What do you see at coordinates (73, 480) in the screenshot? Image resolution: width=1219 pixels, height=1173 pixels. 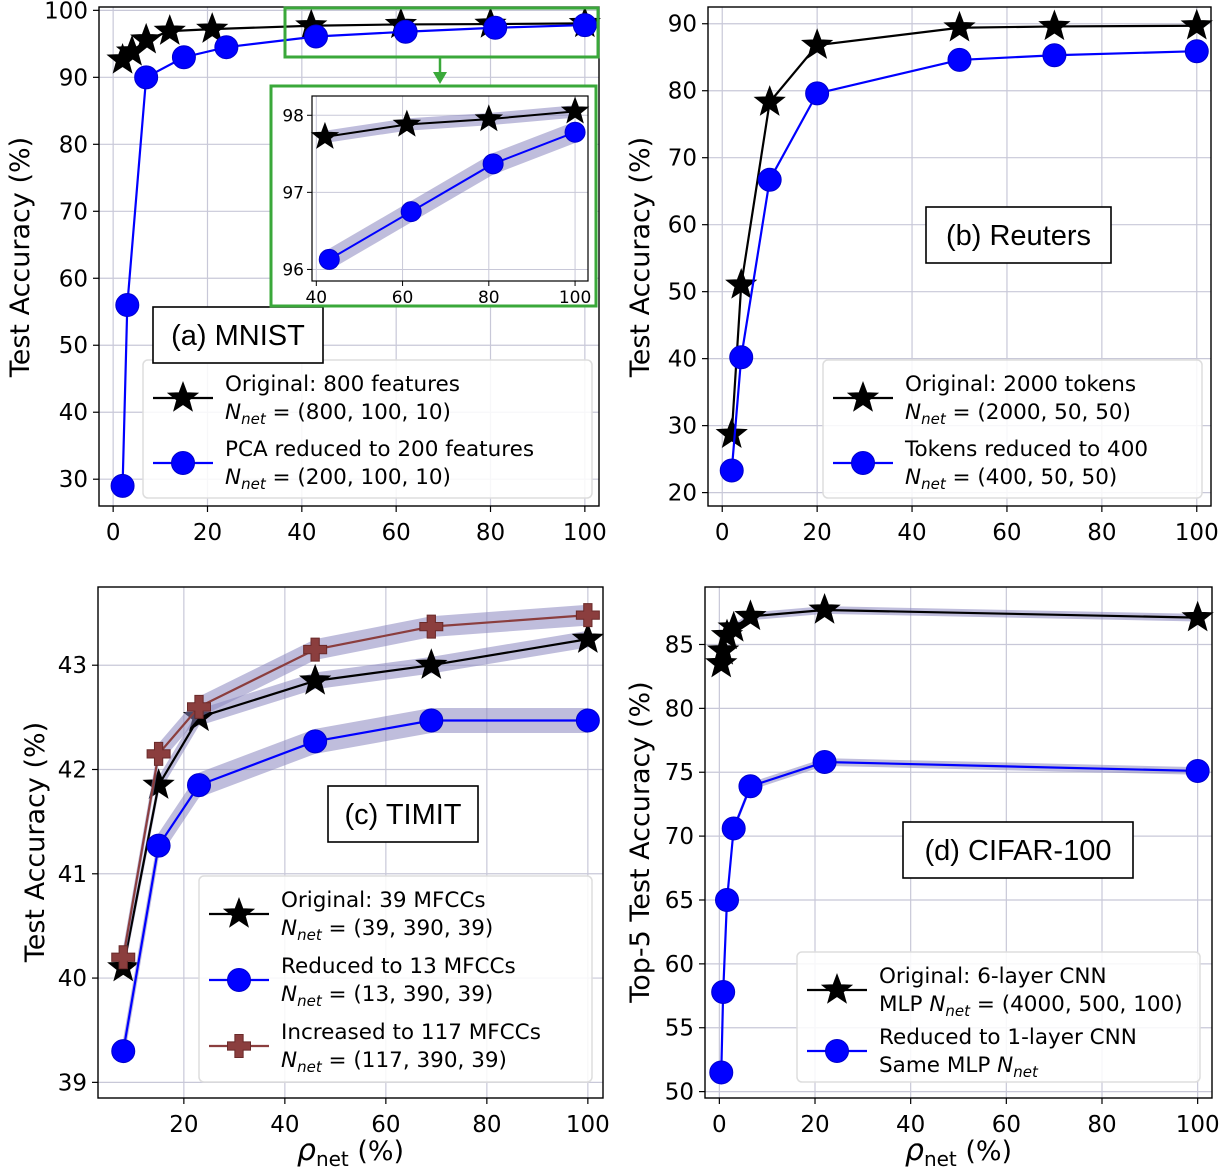 I see `y-tick-label: 30` at bounding box center [73, 480].